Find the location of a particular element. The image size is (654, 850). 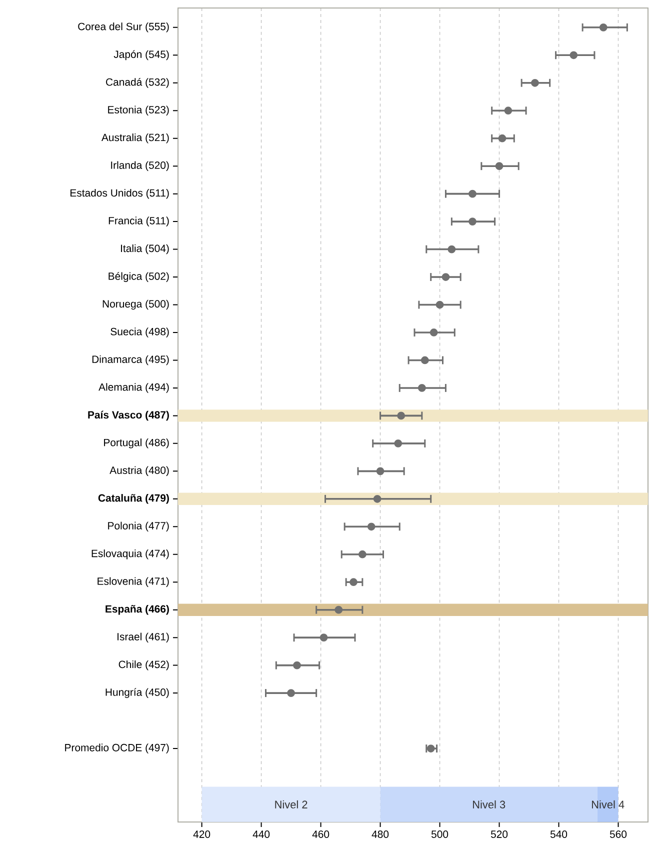

x-tick-label: 560 is located at coordinates (618, 834).